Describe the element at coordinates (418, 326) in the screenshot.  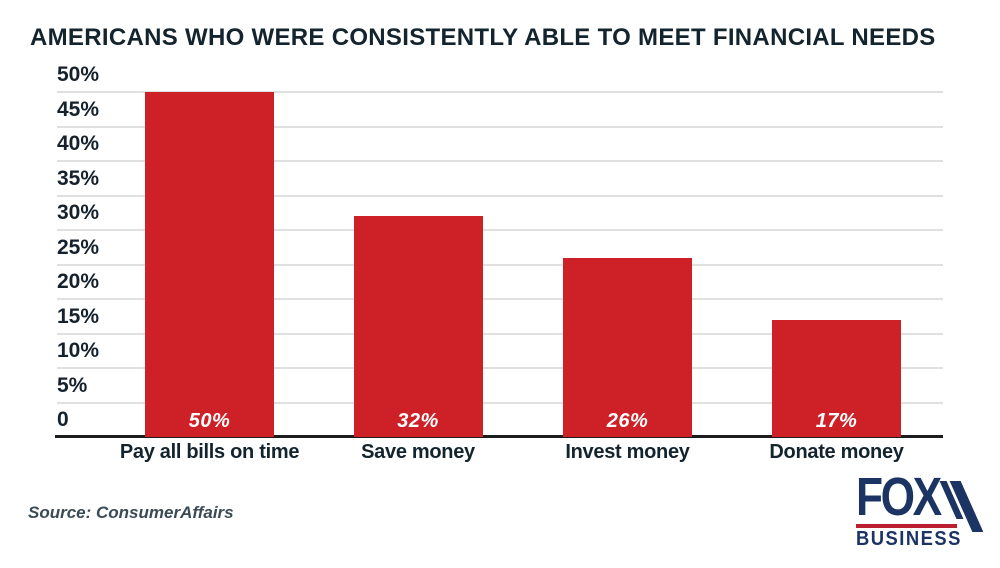
I see `bar-save-money: 32%` at that location.